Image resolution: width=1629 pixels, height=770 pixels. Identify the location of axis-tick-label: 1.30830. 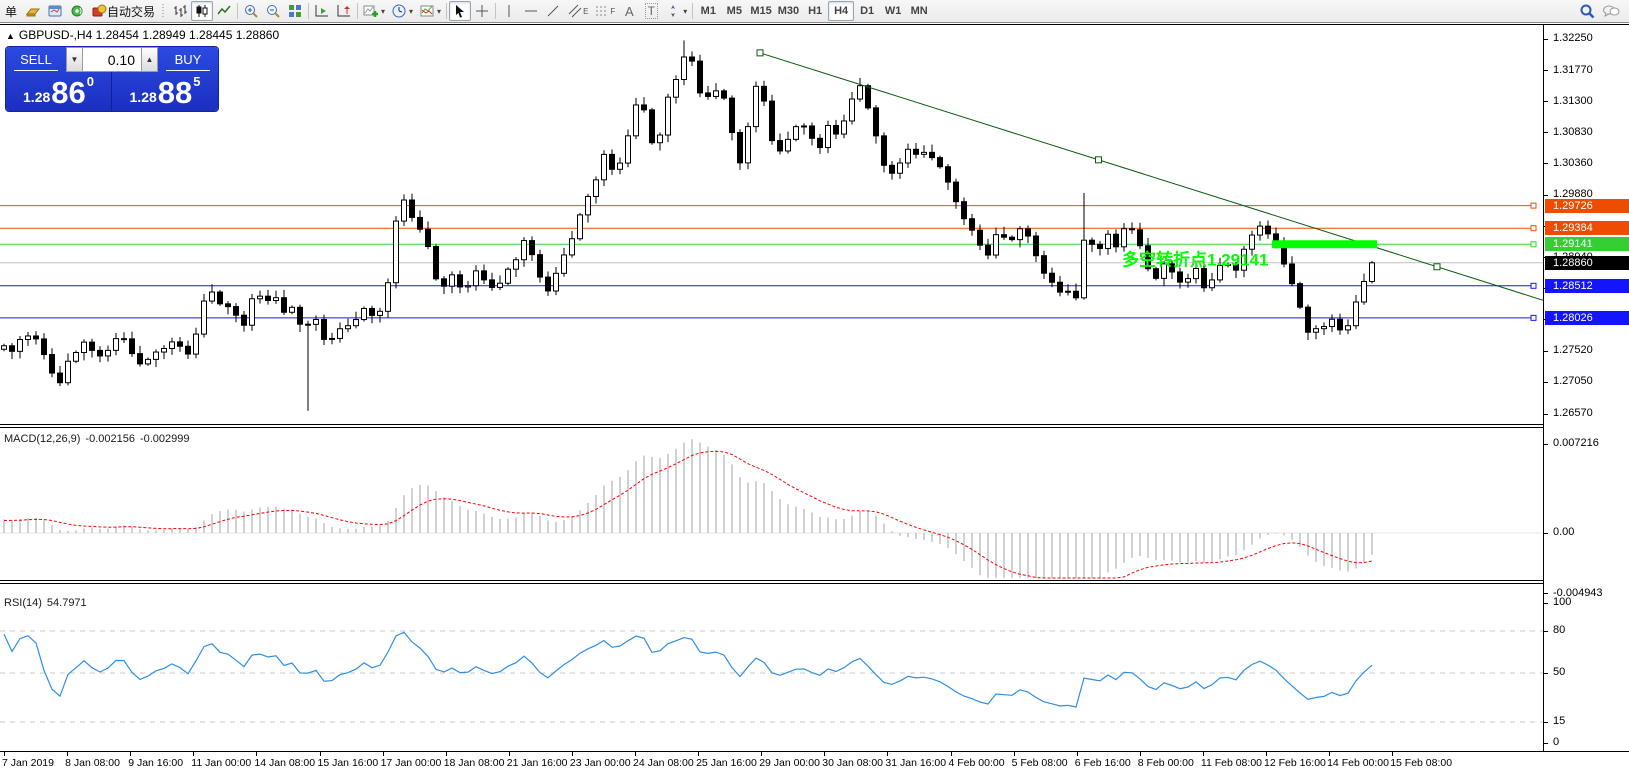
(1573, 131).